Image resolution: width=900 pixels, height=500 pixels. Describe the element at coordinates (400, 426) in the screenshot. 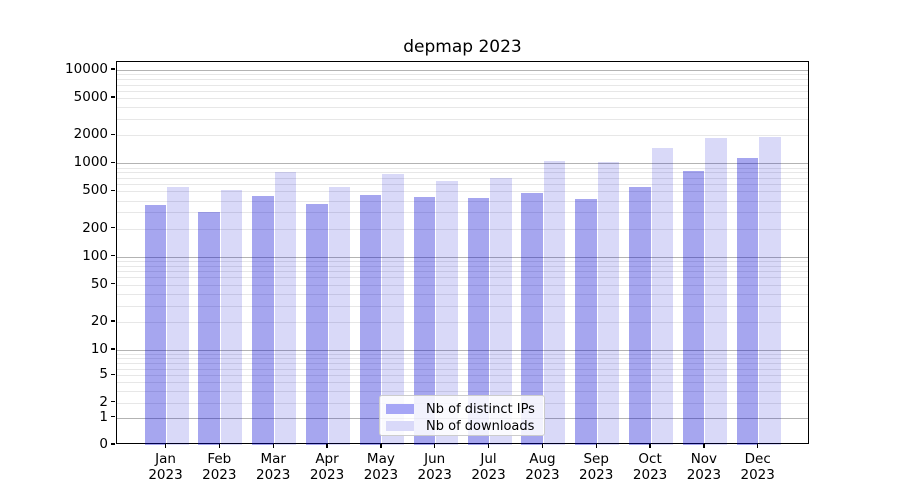

I see `legend-swatch-downloads-icon` at that location.